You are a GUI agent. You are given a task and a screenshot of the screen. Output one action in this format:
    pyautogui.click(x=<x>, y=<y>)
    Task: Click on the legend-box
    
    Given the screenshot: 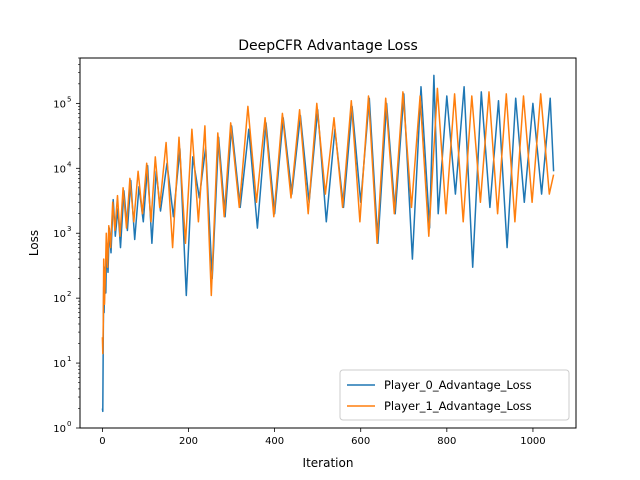 What is the action you would take?
    pyautogui.click(x=454, y=395)
    